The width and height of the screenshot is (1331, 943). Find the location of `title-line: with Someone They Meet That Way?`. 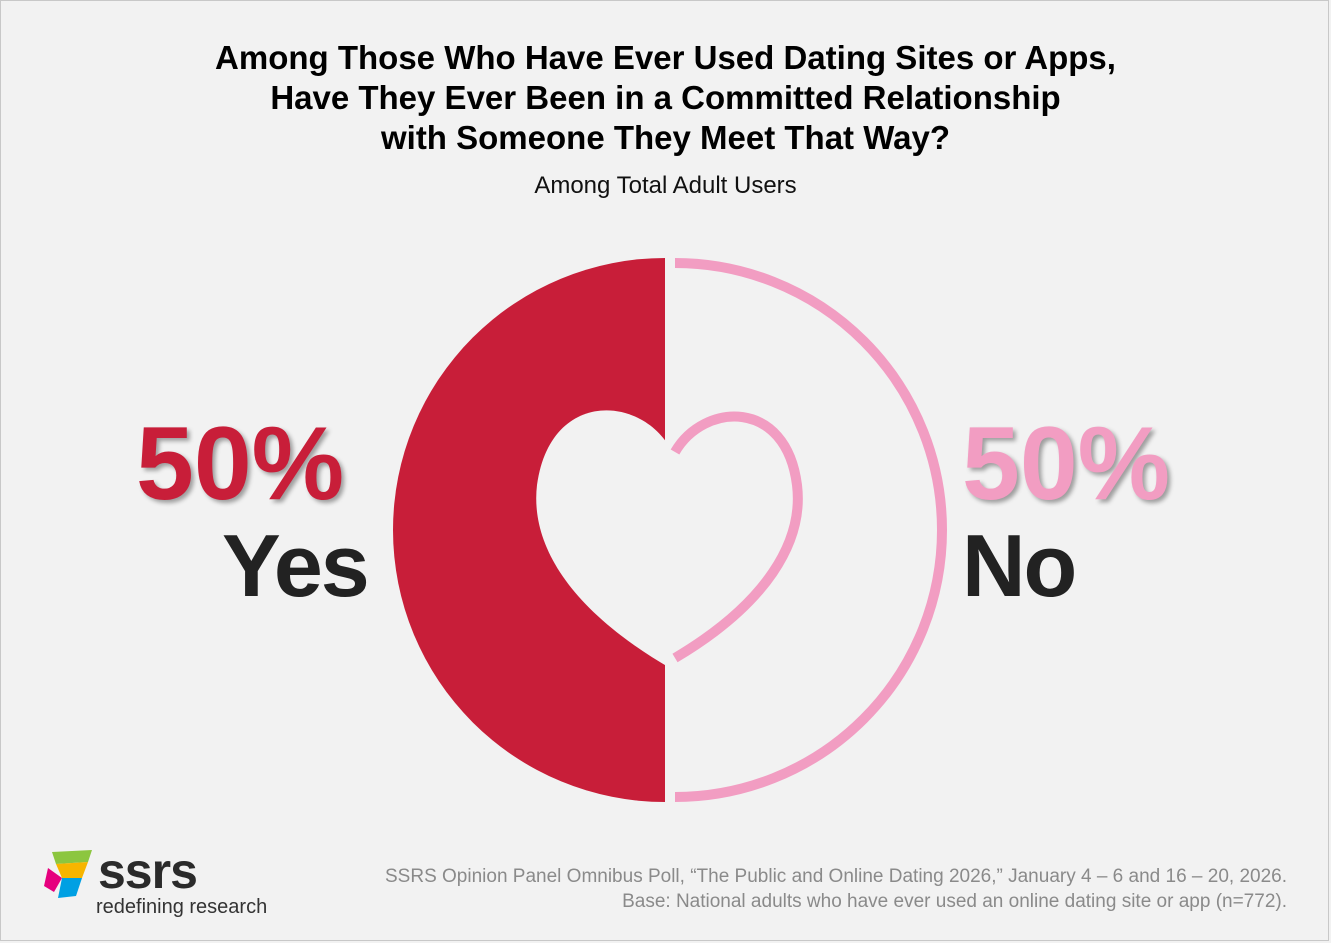

title-line: with Someone They Meet That Way? is located at coordinates (665, 137).